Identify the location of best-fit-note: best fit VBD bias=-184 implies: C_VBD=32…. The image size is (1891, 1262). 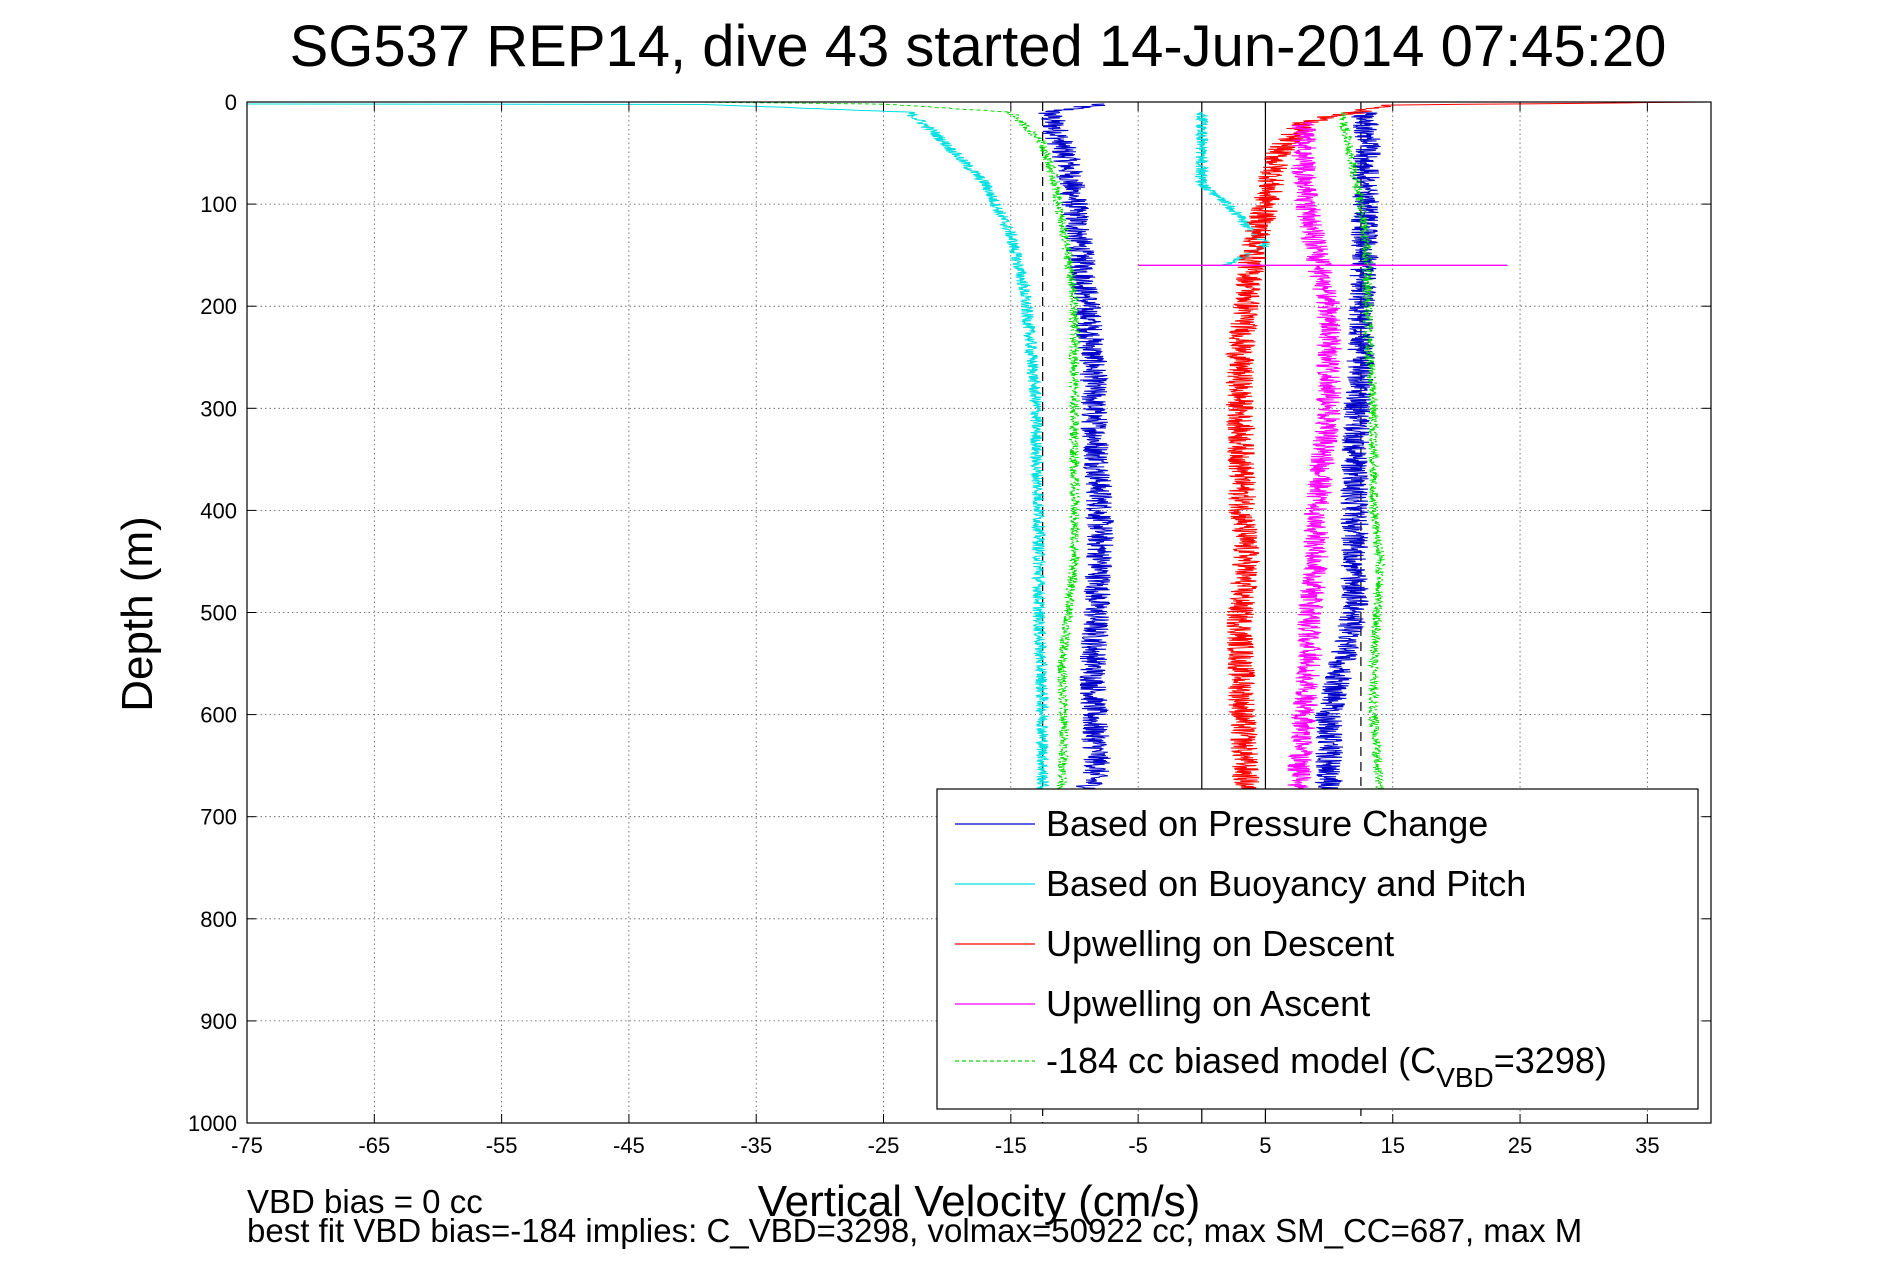
(914, 1230).